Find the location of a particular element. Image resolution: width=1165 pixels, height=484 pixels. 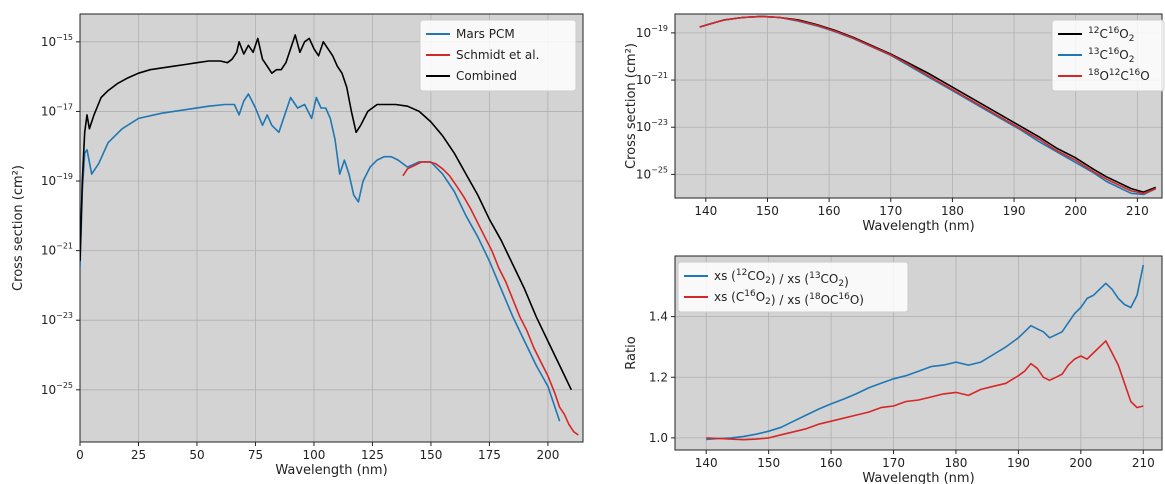

x-tick-label: 0 is located at coordinates (80, 455).